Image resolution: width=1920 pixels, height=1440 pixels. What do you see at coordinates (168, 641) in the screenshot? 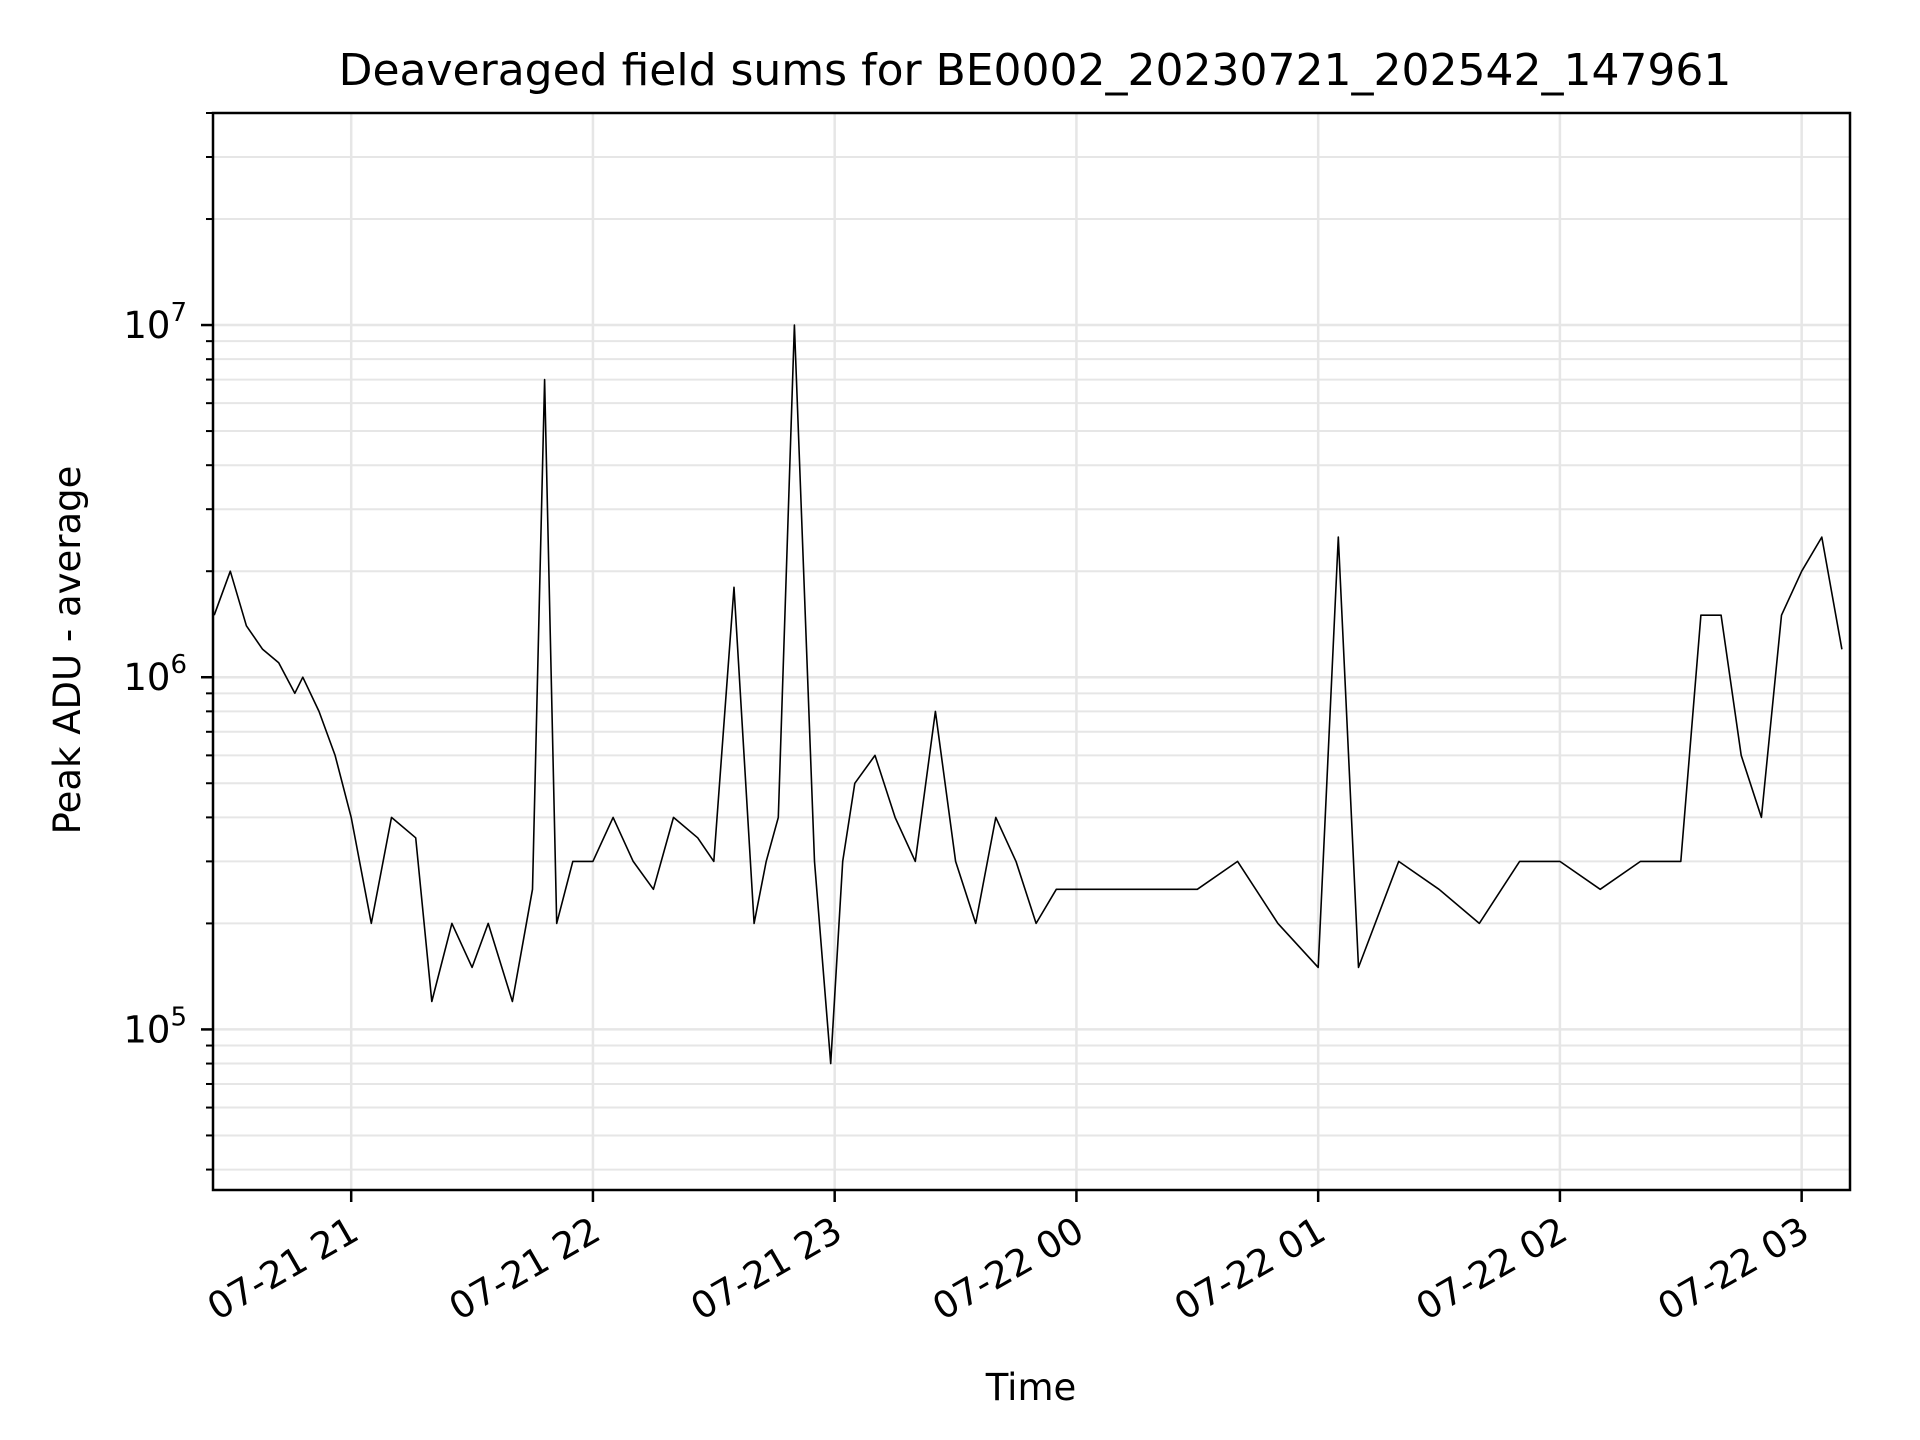
I see `y-axis: 10⁵ 10⁶ 10⁷` at bounding box center [168, 641].